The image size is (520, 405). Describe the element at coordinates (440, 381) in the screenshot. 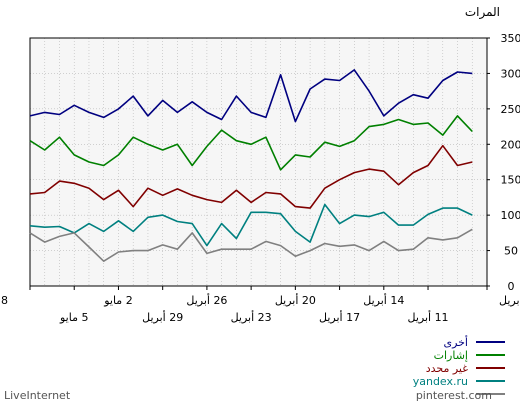

I see `legend-label-3: yandex.ru` at that location.